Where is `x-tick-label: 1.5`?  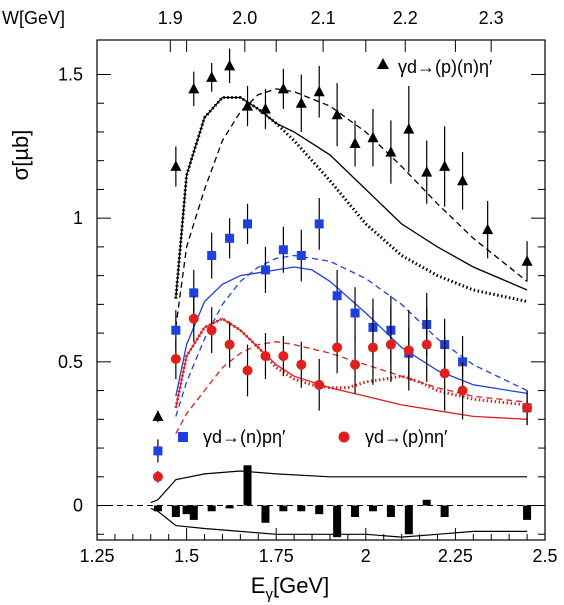 x-tick-label: 1.5 is located at coordinates (186, 556).